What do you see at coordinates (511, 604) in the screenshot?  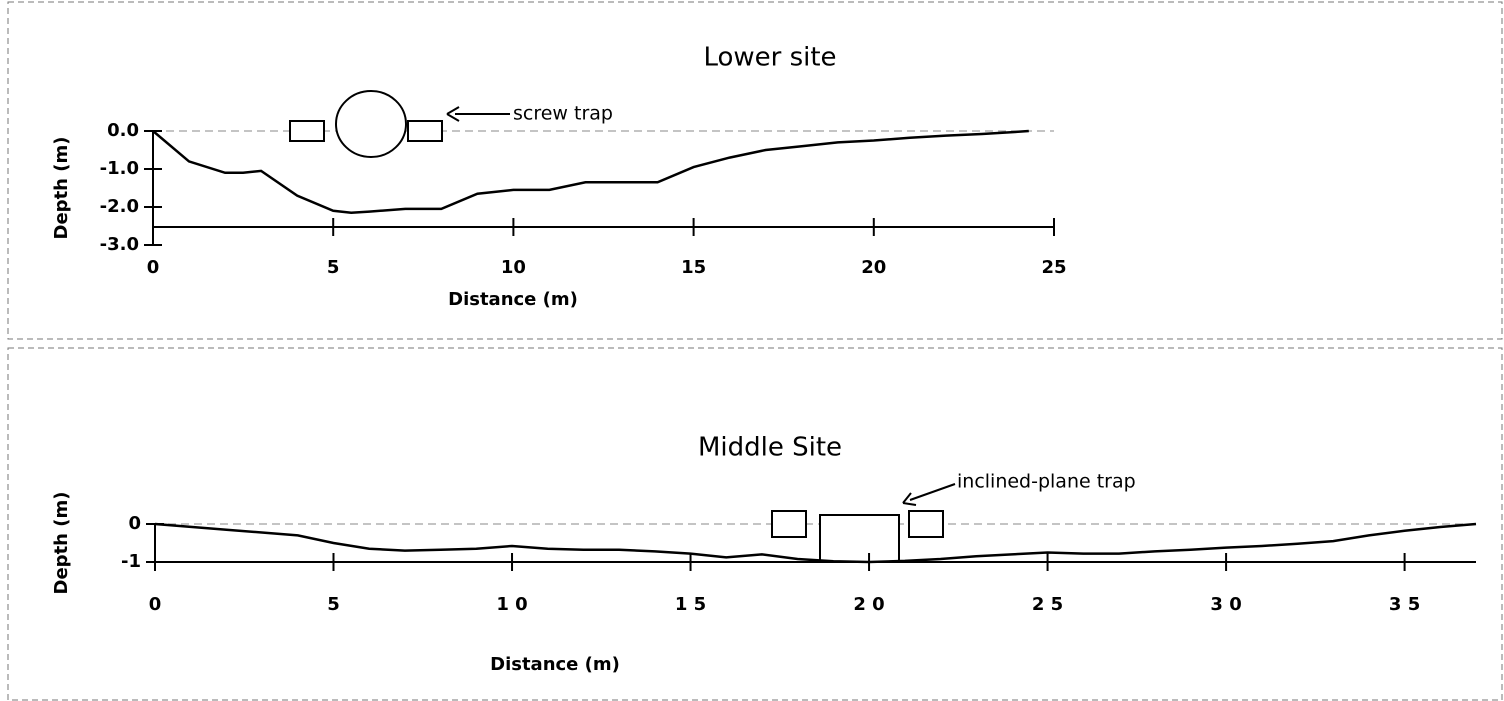 I see `x-tick-label: 1 0` at bounding box center [511, 604].